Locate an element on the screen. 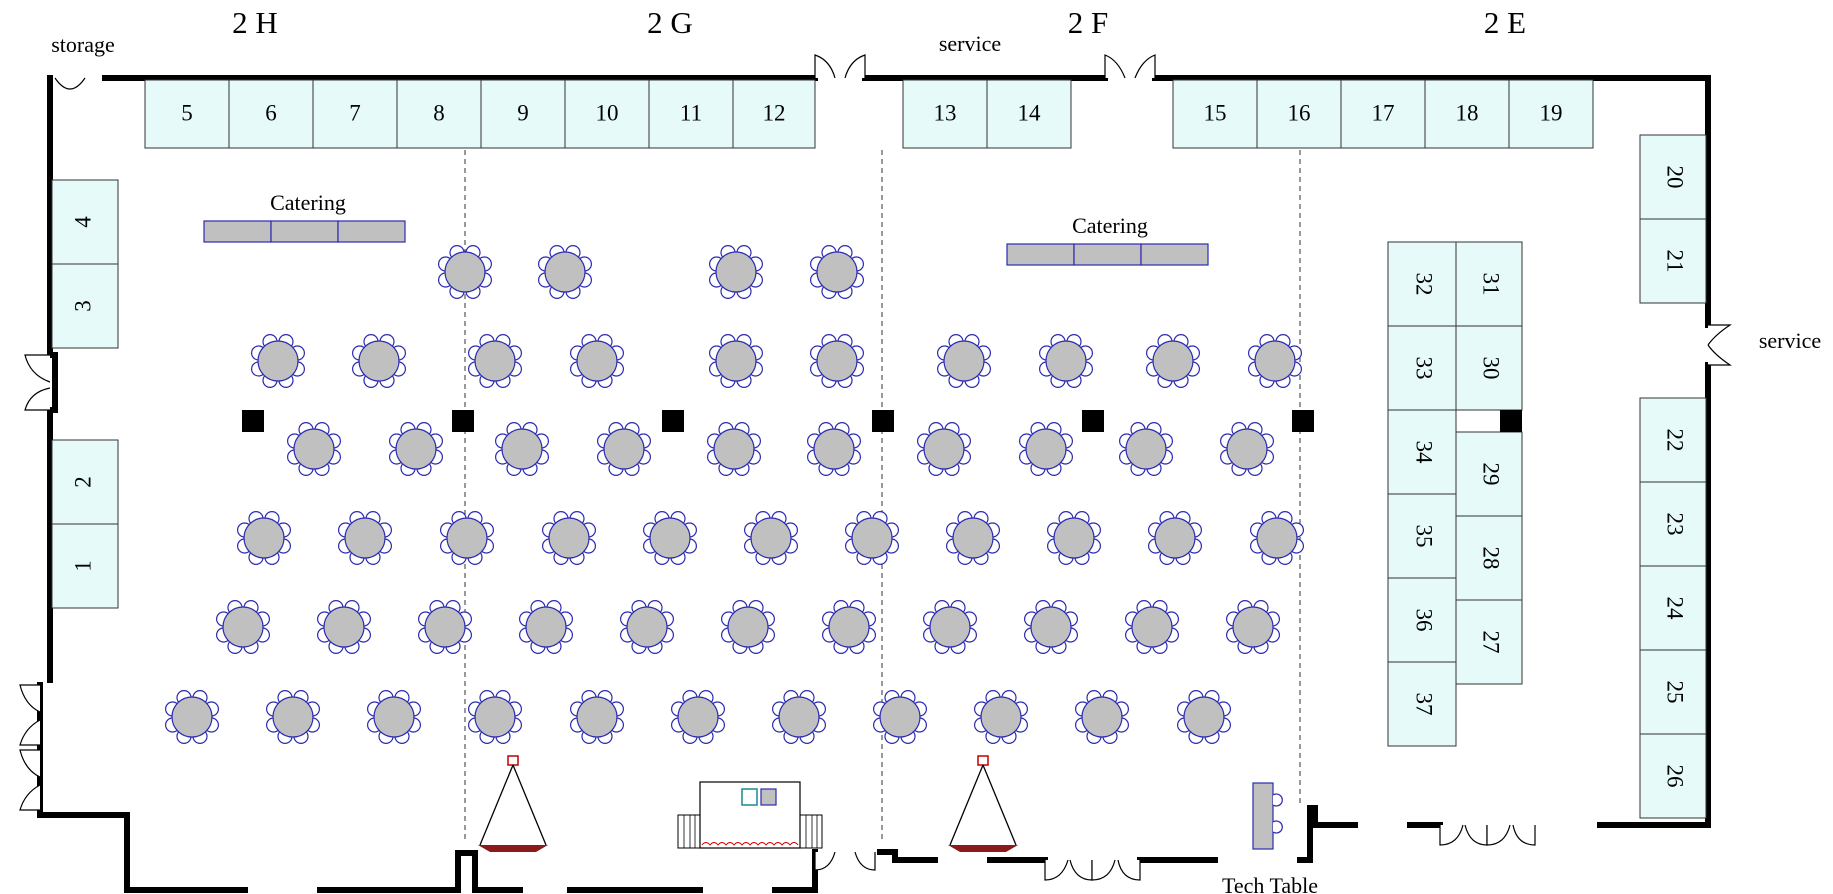  booth-33: 33 is located at coordinates (1422, 368).